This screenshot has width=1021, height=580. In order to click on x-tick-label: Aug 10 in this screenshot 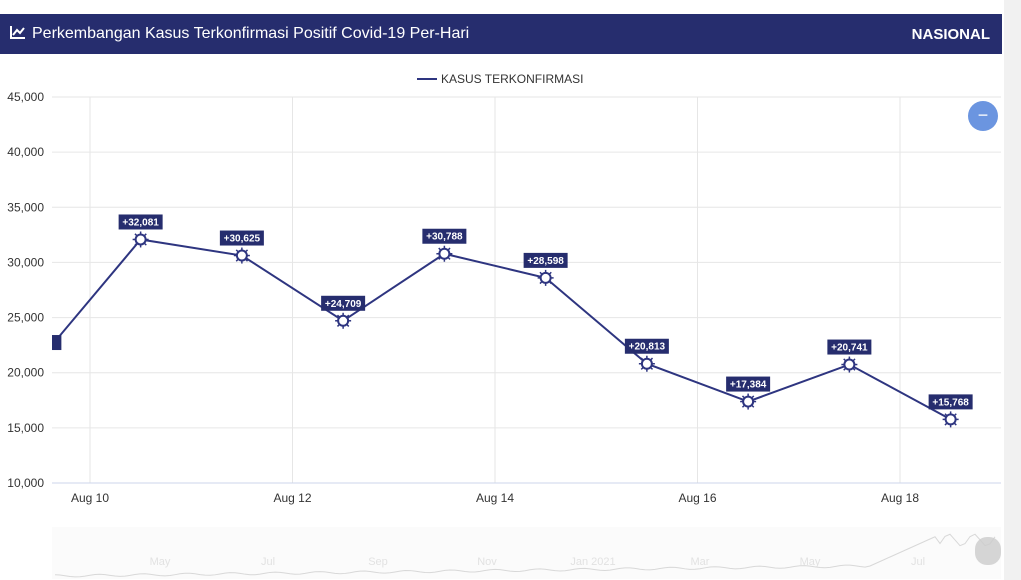, I will do `click(90, 498)`.